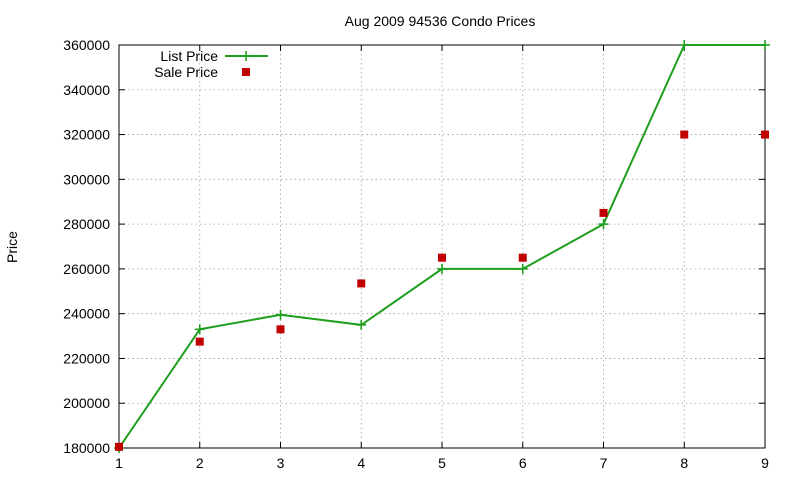 The image size is (800, 480). Describe the element at coordinates (186, 72) in the screenshot. I see `legend-label: Sale Price` at that location.